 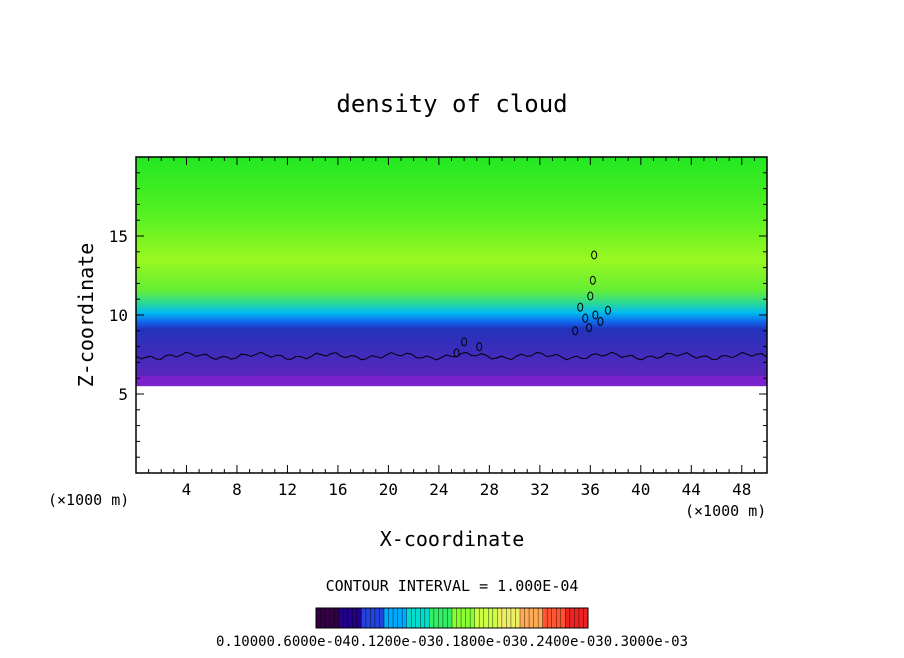 I want to click on x-tick-label: 36, so click(x=590, y=489).